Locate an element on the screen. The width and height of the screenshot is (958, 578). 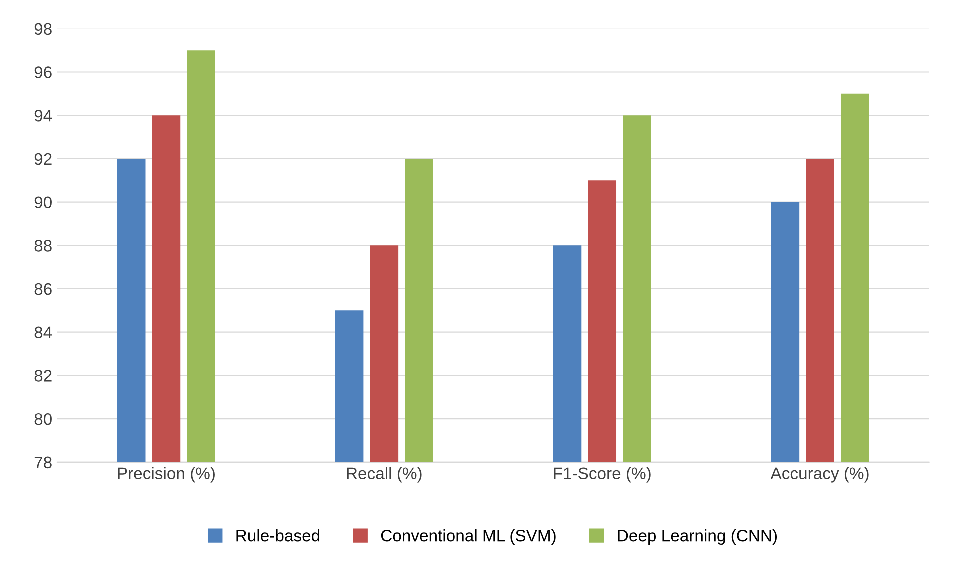
y-tick-label: 80 is located at coordinates (43, 419).